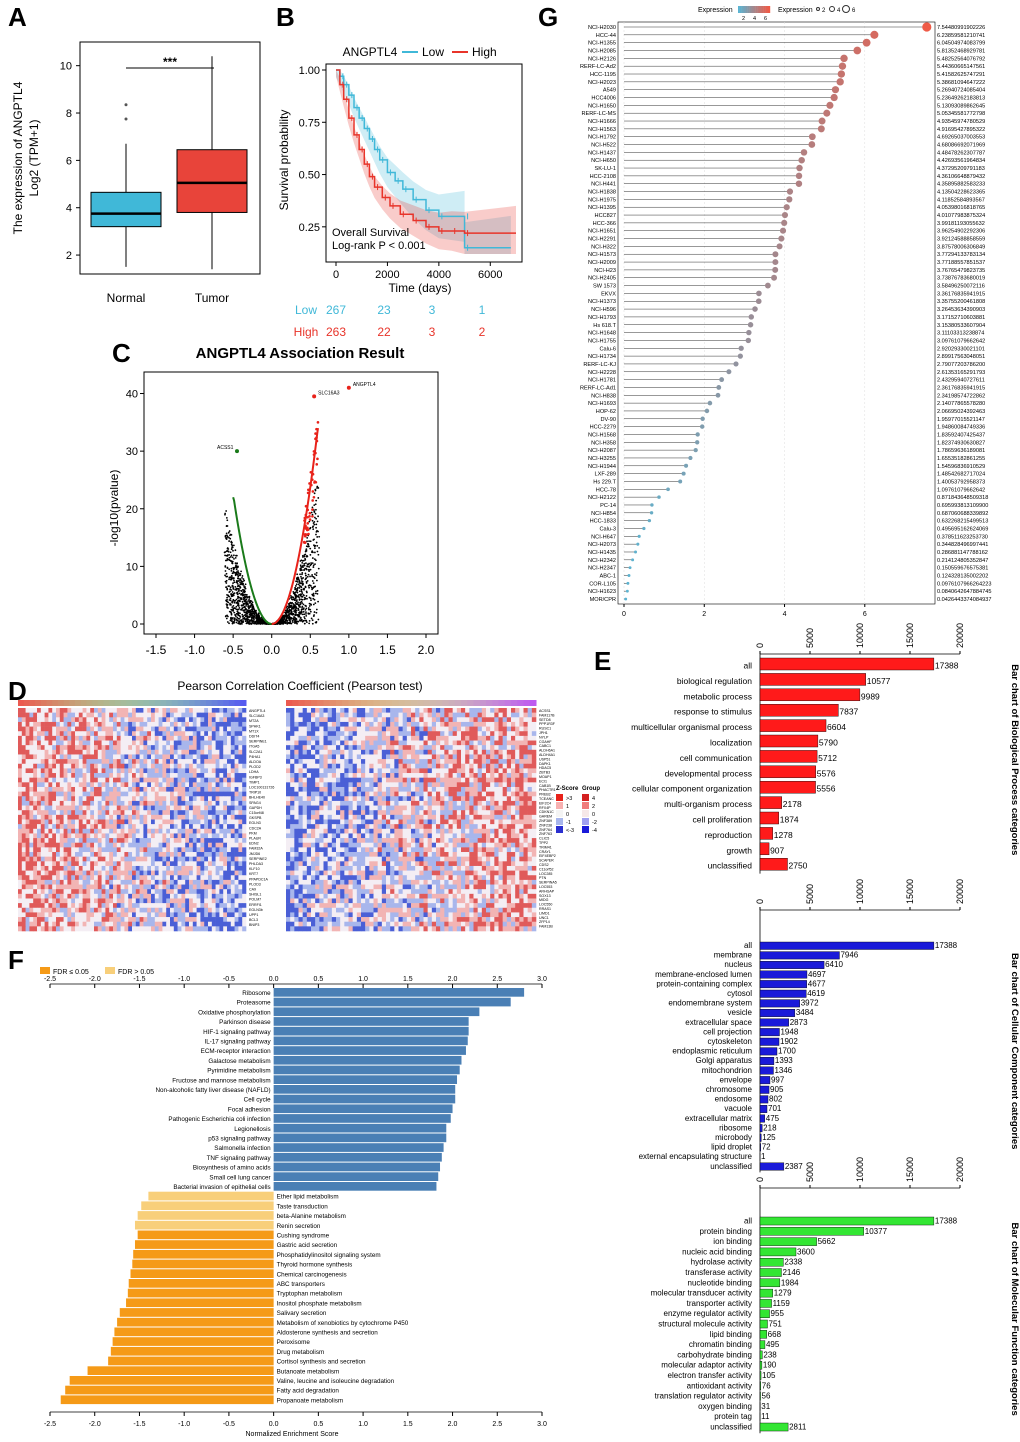 This screenshot has width=1020, height=1442. What do you see at coordinates (370, 52) in the screenshot?
I see `km-title: ANGPTL4` at bounding box center [370, 52].